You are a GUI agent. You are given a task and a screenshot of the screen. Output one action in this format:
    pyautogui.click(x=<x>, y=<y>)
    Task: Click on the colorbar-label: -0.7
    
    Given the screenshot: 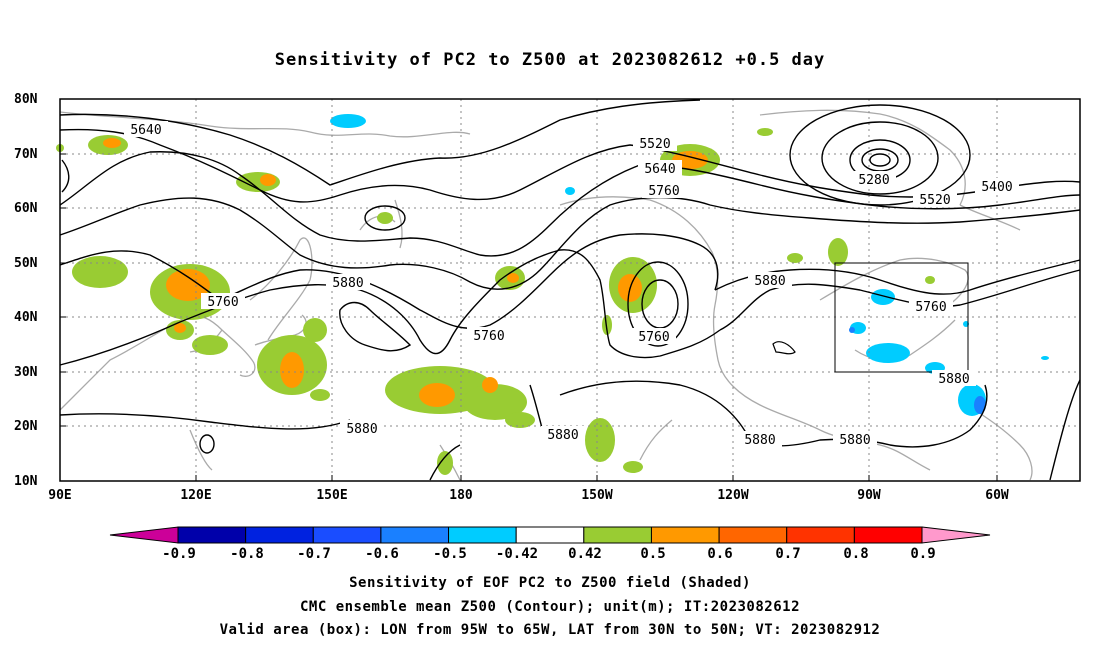 What is the action you would take?
    pyautogui.click(x=314, y=554)
    